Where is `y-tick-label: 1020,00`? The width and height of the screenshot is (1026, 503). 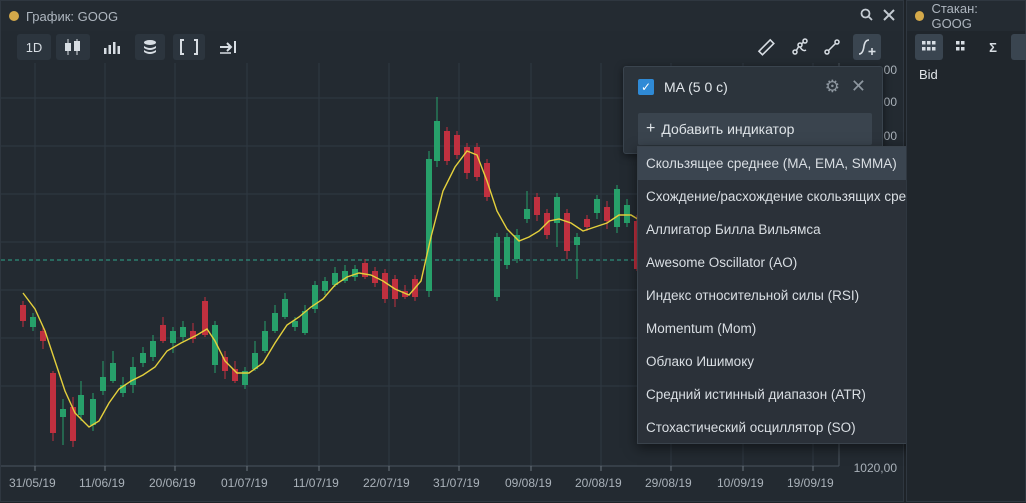
y-tick-label: 1020,00 is located at coordinates (875, 468).